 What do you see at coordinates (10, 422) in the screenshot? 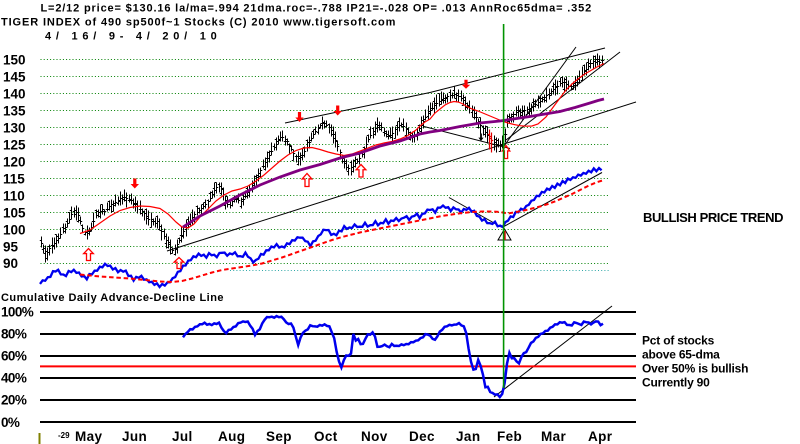
I see `svg-text: 0%` at bounding box center [10, 422].